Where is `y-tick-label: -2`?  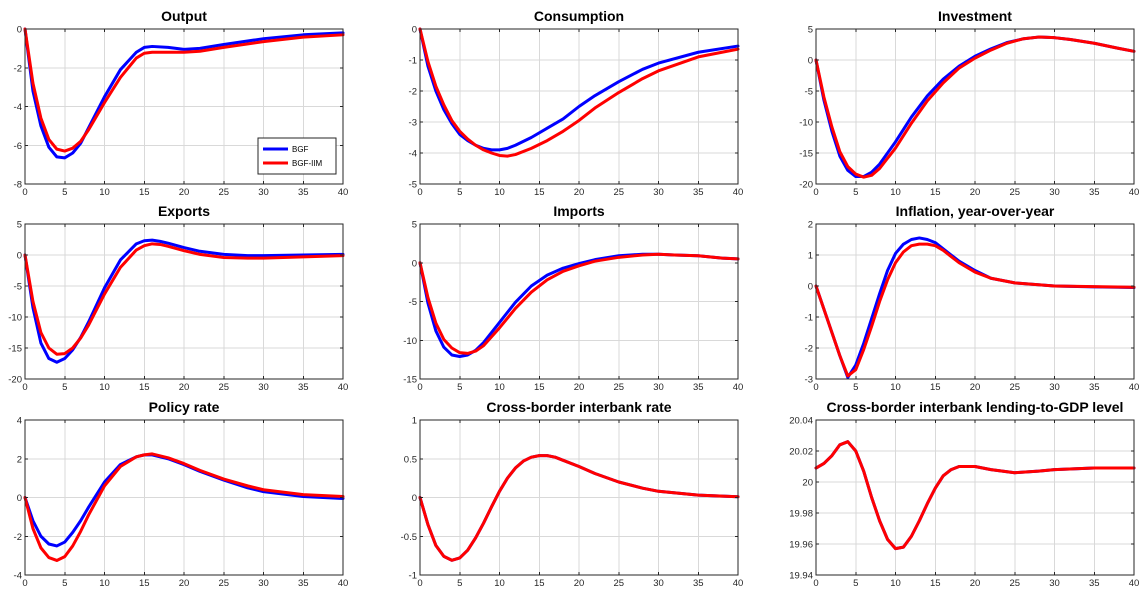
y-tick-label: -2 is located at coordinates (809, 349).